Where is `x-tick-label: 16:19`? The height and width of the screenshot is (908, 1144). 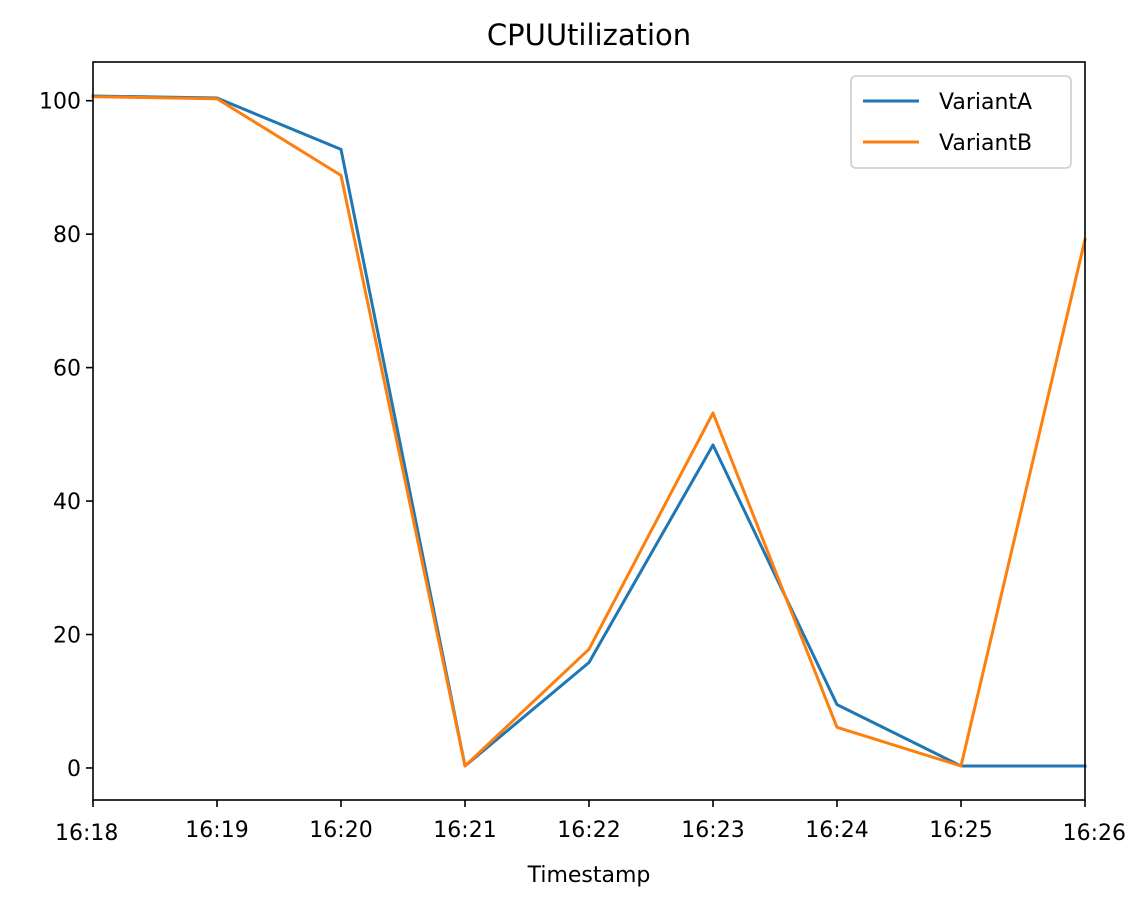
x-tick-label: 16:19 is located at coordinates (216, 830).